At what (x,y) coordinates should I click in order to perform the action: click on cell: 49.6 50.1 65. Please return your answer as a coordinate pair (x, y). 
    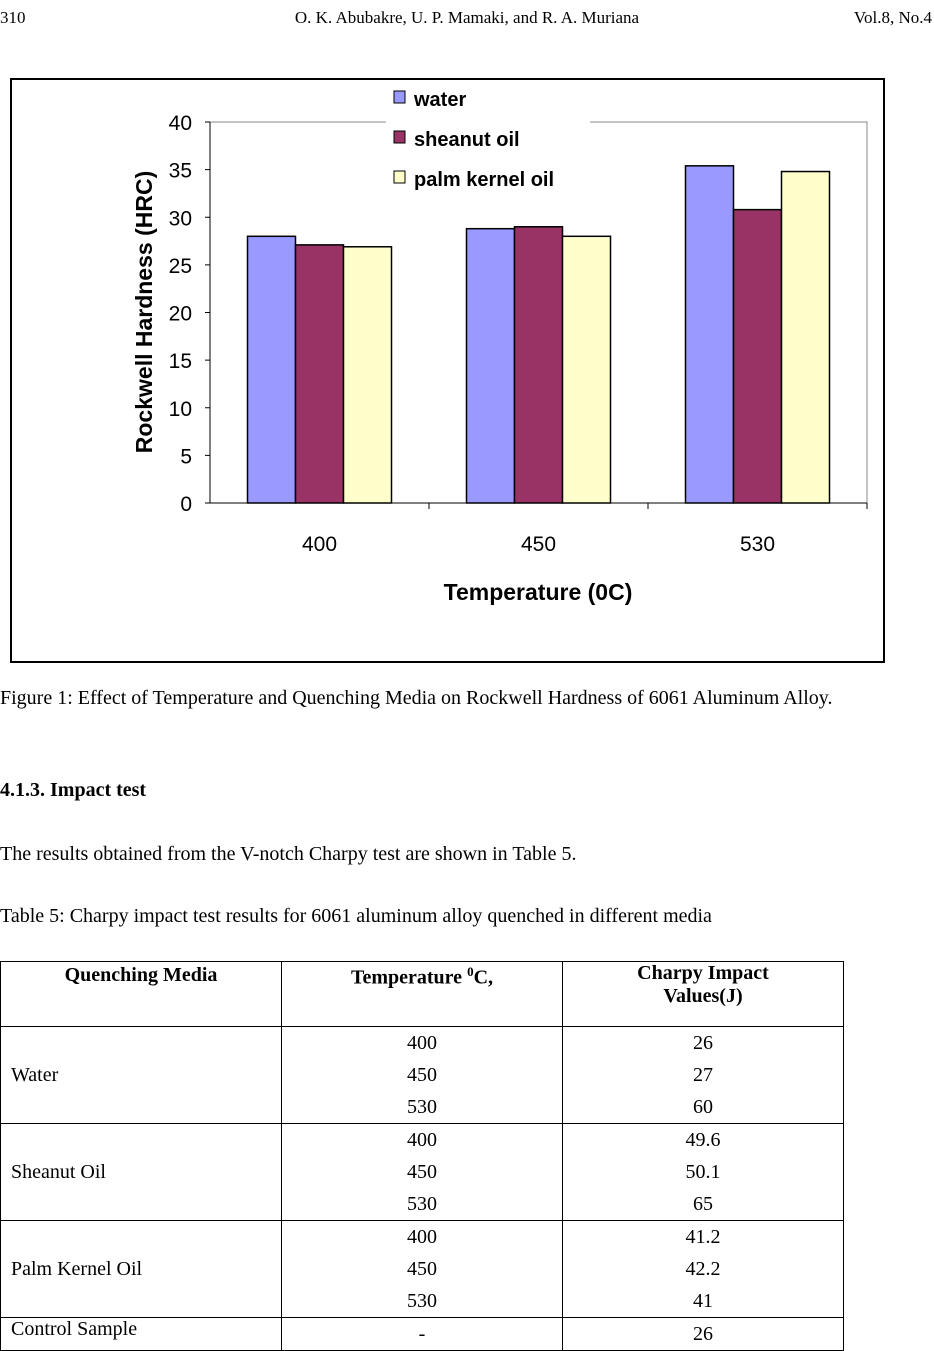
    Looking at the image, I should click on (703, 1172).